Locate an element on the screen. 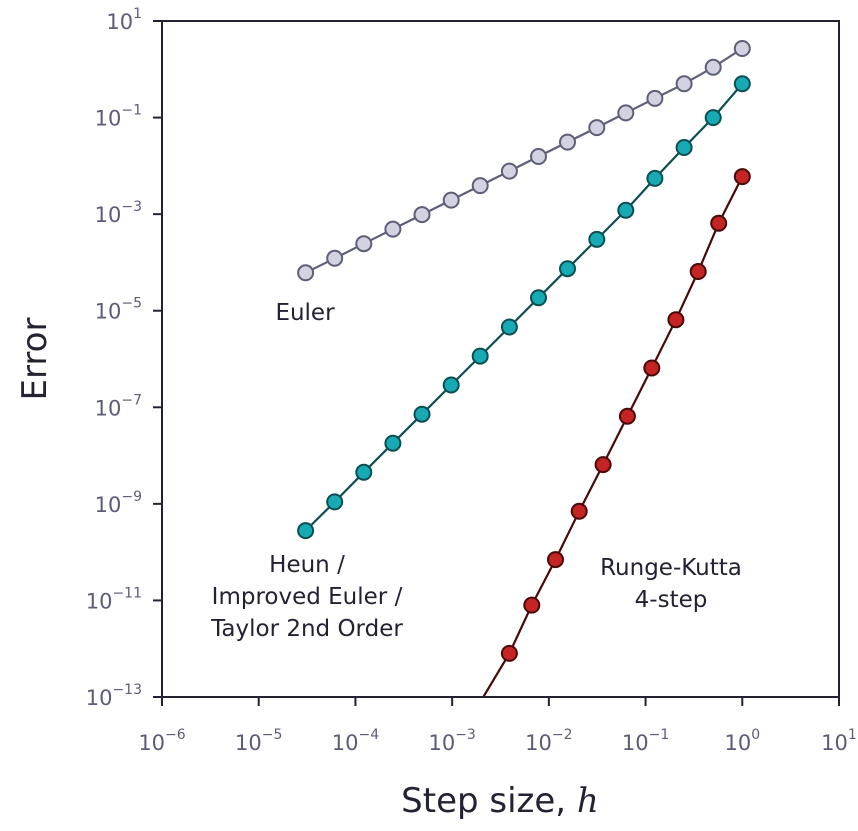 The width and height of the screenshot is (858, 831). x-tick-label: 10¹ is located at coordinates (839, 741).